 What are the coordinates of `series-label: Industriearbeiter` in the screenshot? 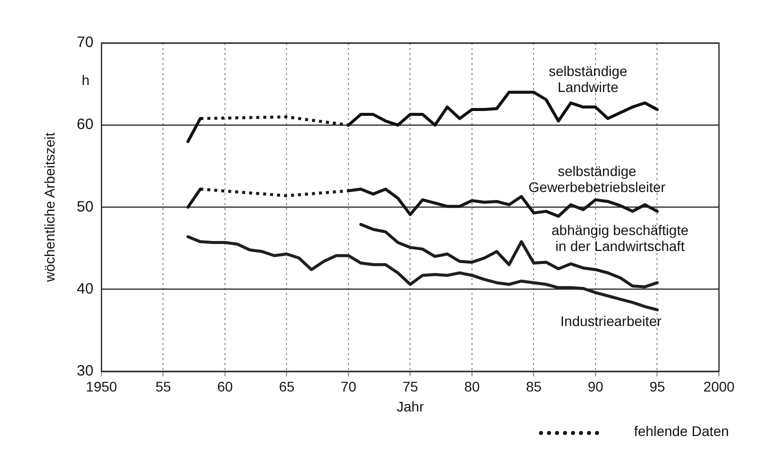 It's located at (611, 320).